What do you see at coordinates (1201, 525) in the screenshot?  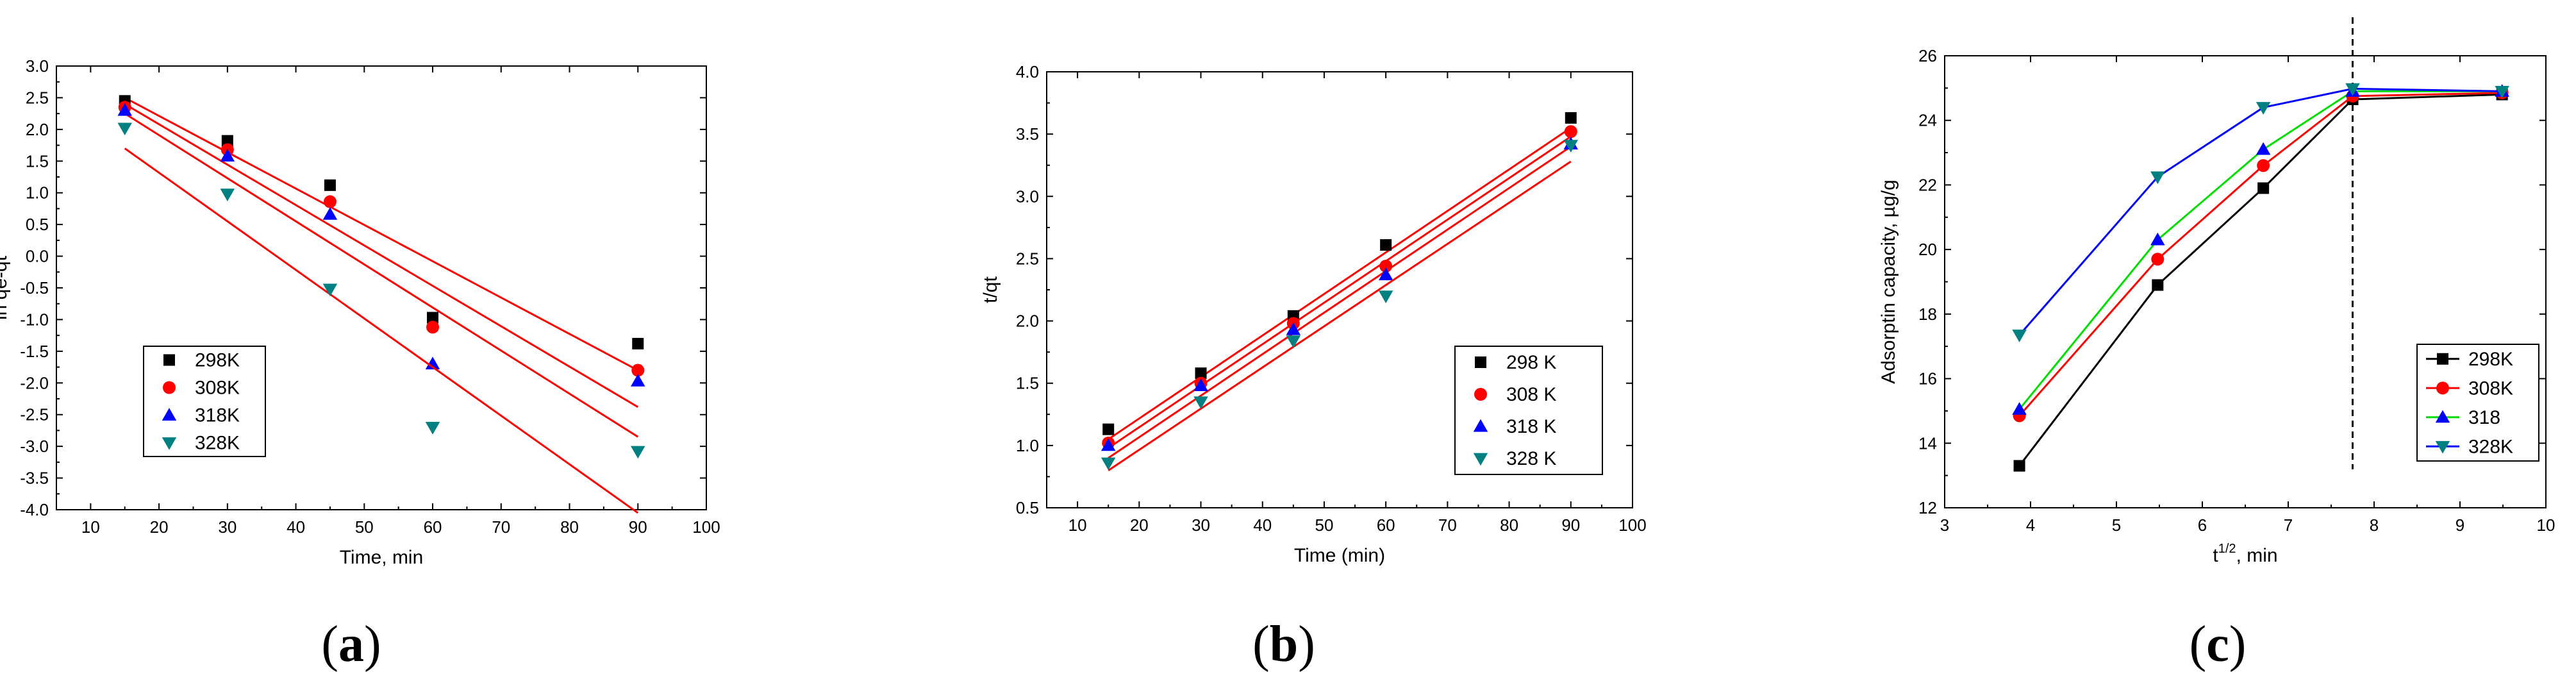 I see `x-tick-label: 30` at bounding box center [1201, 525].